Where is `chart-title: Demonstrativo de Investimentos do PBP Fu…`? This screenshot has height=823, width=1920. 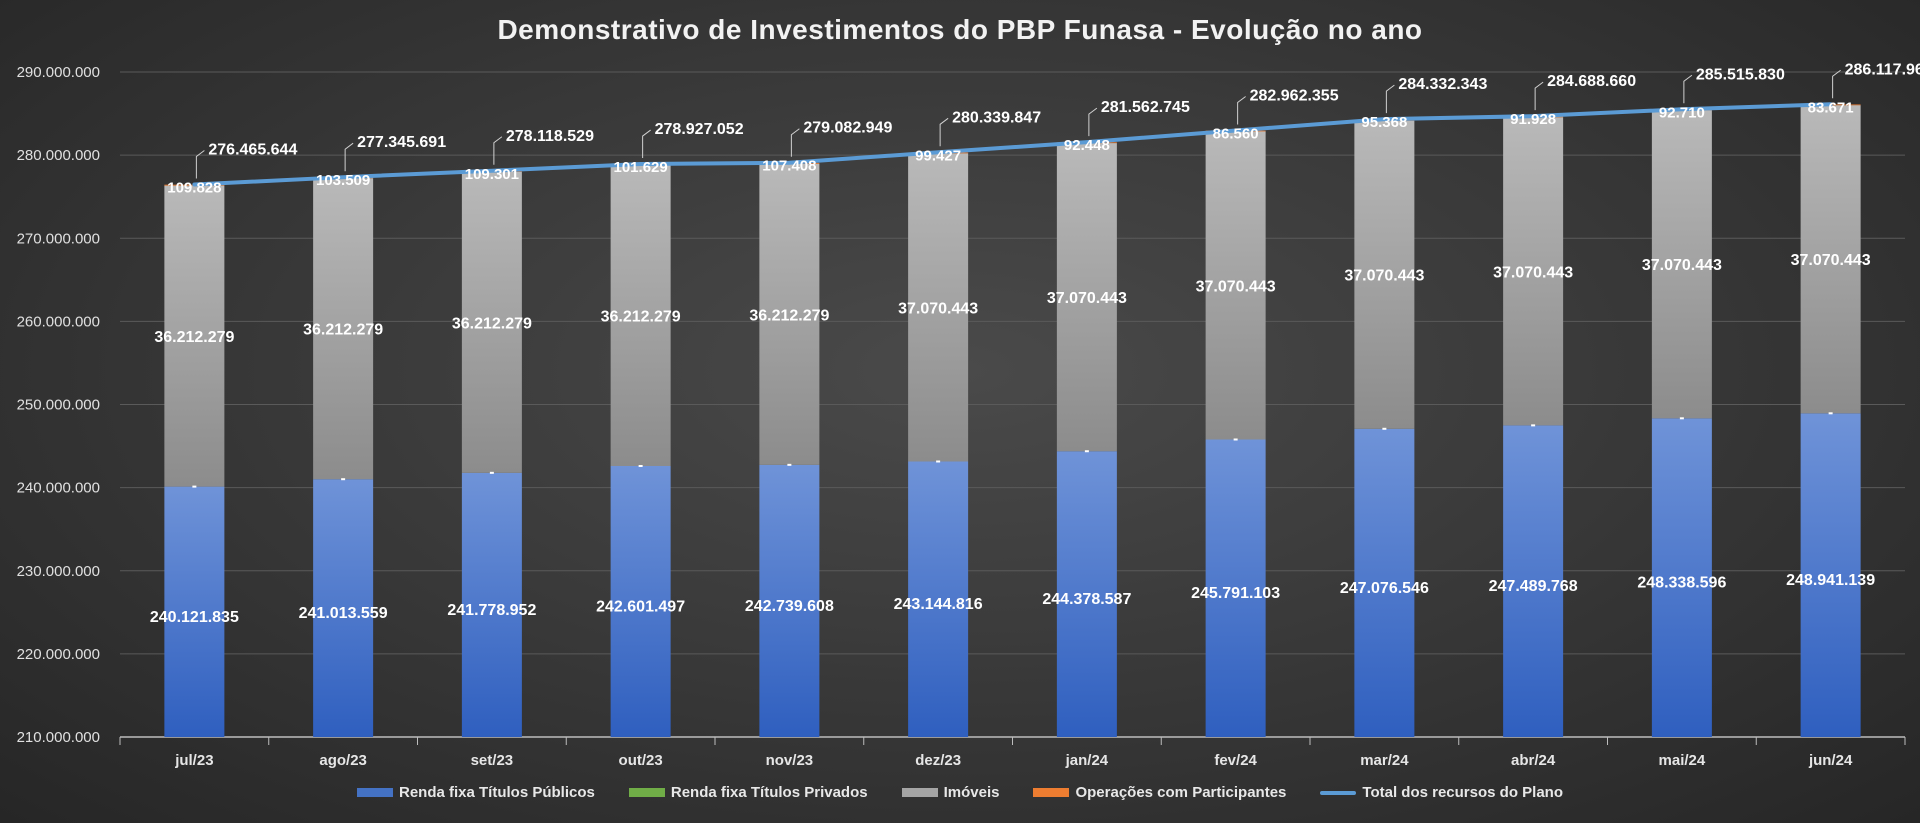
chart-title: Demonstrativo de Investimentos do PBP Fu… is located at coordinates (960, 29).